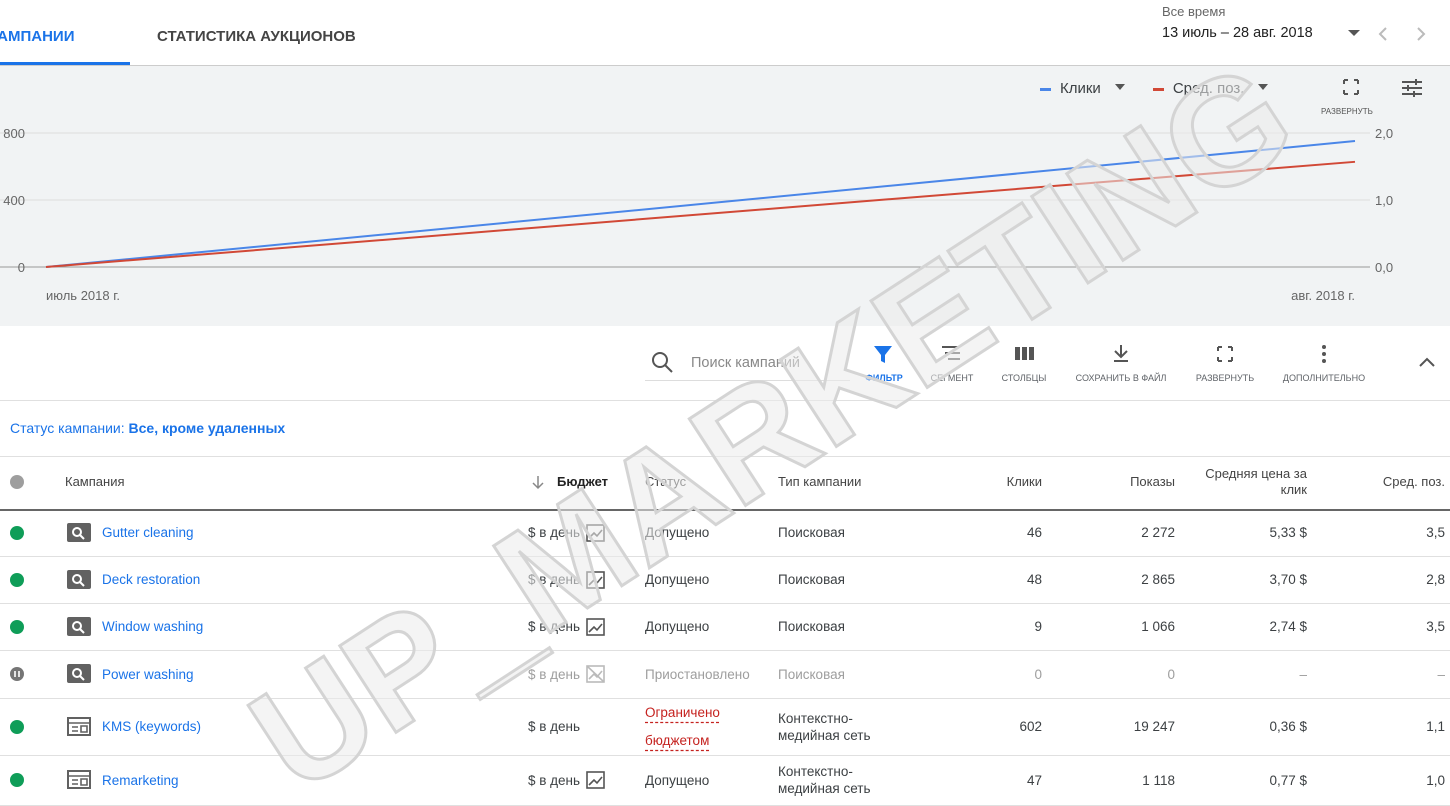  I want to click on display-lines, so click(79, 727).